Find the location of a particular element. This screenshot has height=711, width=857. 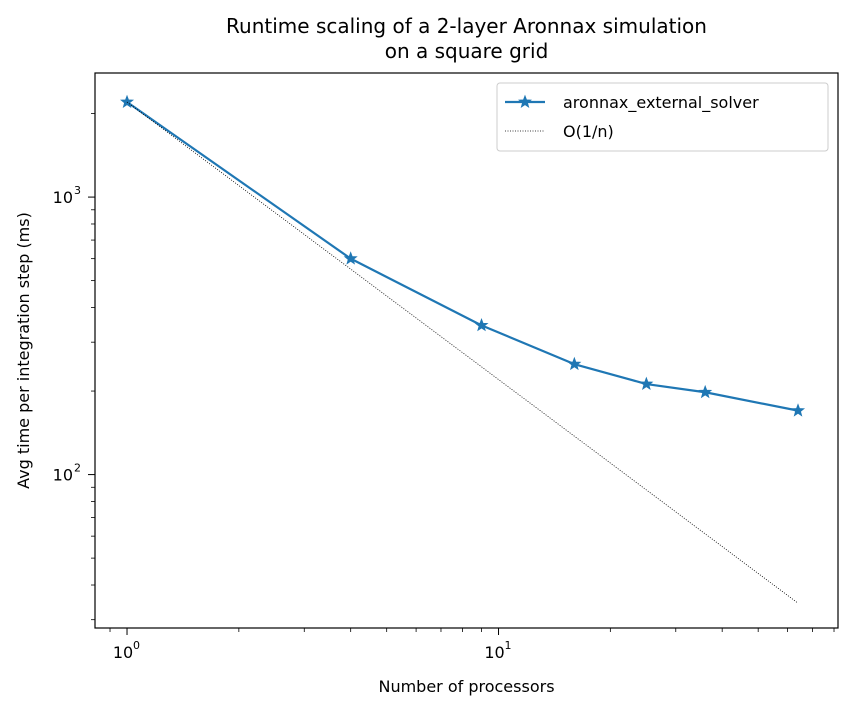

x-tick-exponent: 0 is located at coordinates (136, 645).